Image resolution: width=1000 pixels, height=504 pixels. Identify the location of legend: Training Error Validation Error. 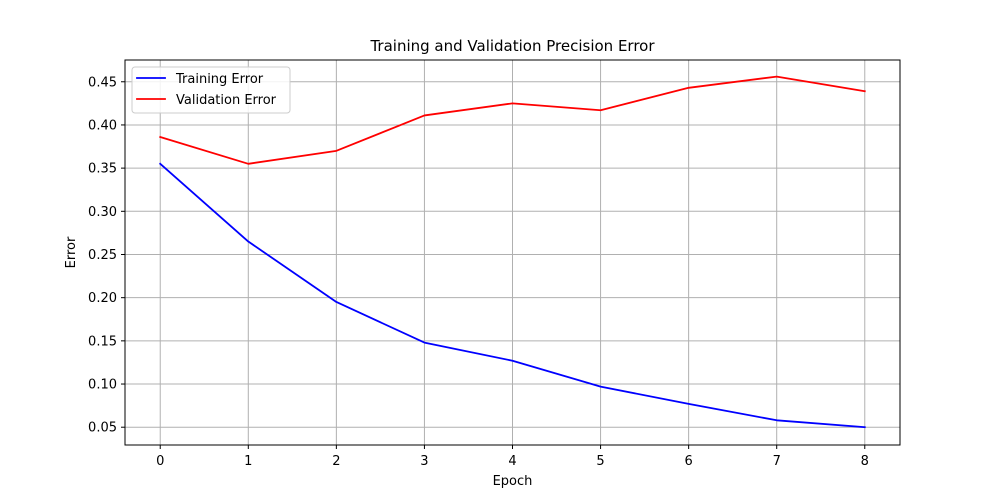
(211, 90).